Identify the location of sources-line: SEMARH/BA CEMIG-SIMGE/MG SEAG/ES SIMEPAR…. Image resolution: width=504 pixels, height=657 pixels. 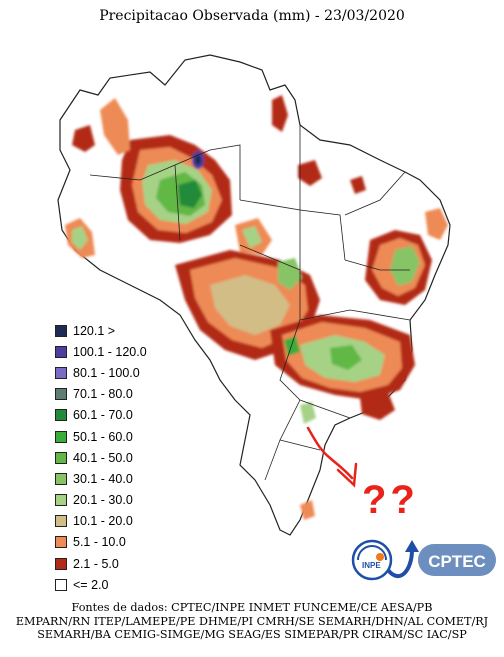
(252, 634).